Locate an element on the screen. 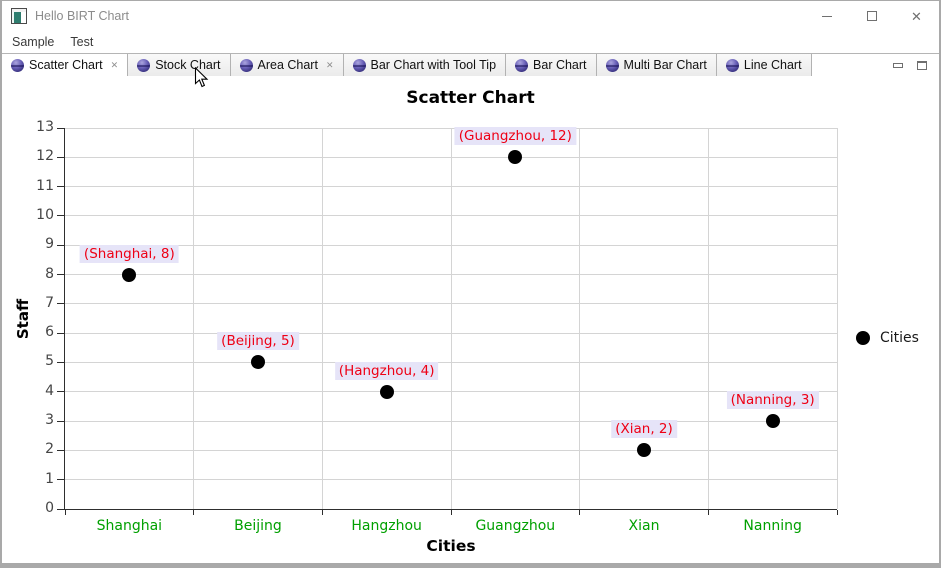 Image resolution: width=941 pixels, height=568 pixels. tab-stock-chart: Stock Chart is located at coordinates (179, 65).